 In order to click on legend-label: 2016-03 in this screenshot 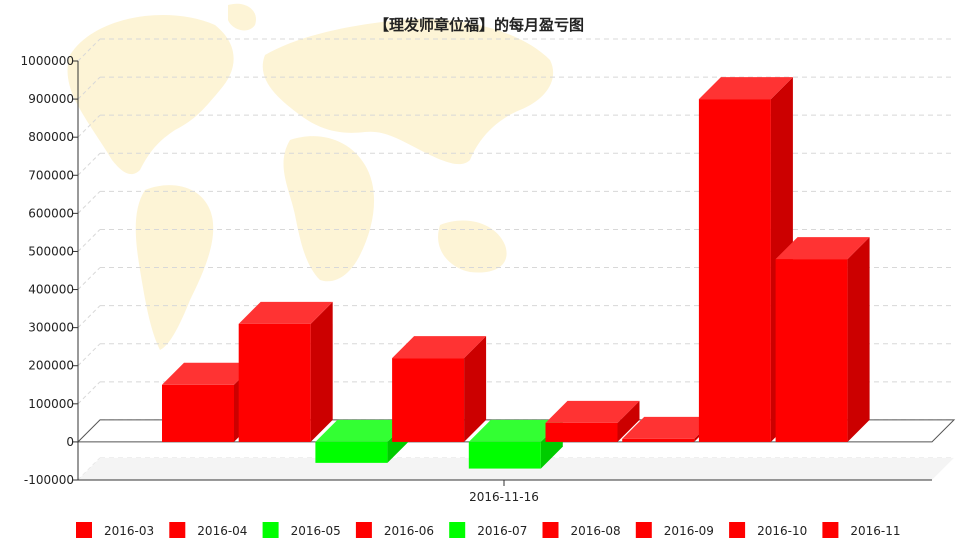, I will do `click(129, 531)`.